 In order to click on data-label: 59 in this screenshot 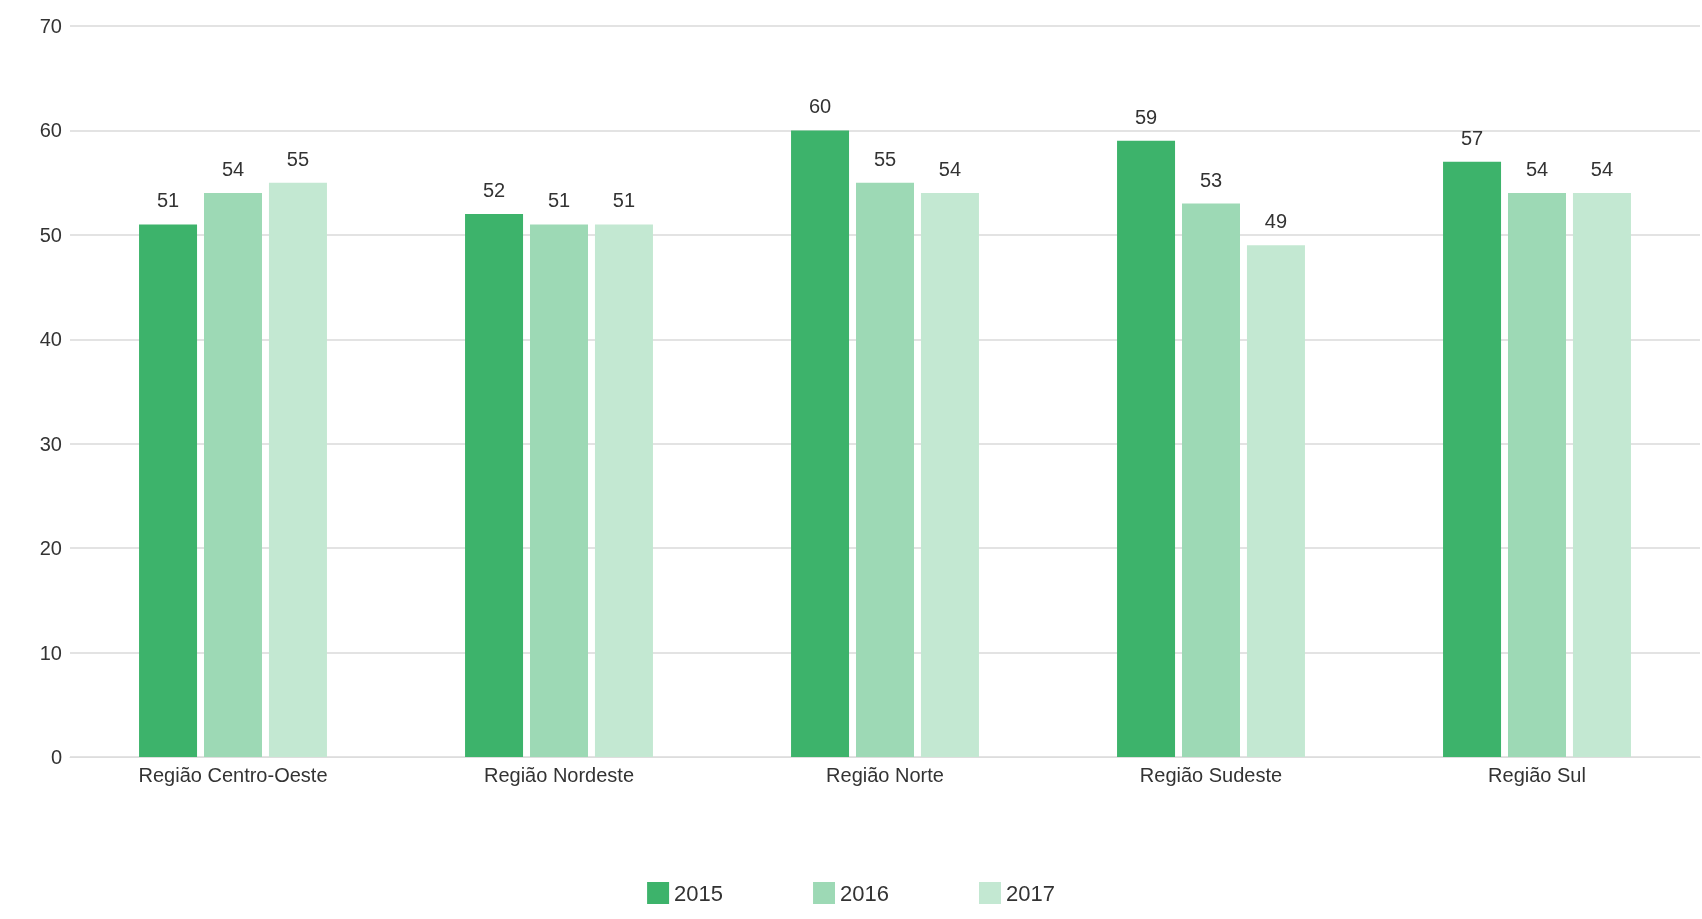, I will do `click(1146, 116)`.